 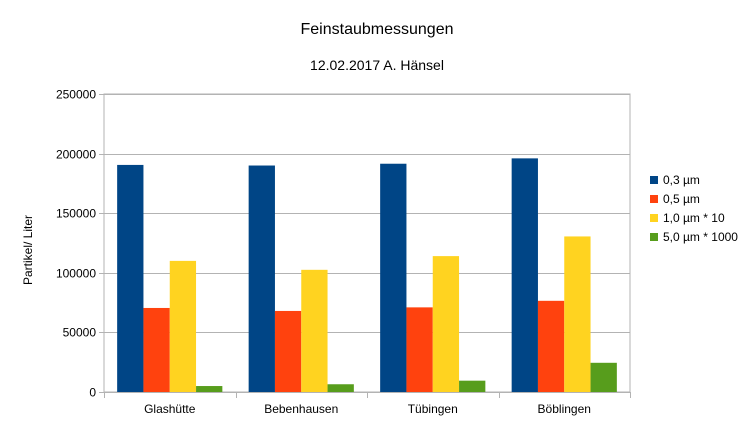 What do you see at coordinates (301, 409) in the screenshot?
I see `x-tick-label: Bebenhausen` at bounding box center [301, 409].